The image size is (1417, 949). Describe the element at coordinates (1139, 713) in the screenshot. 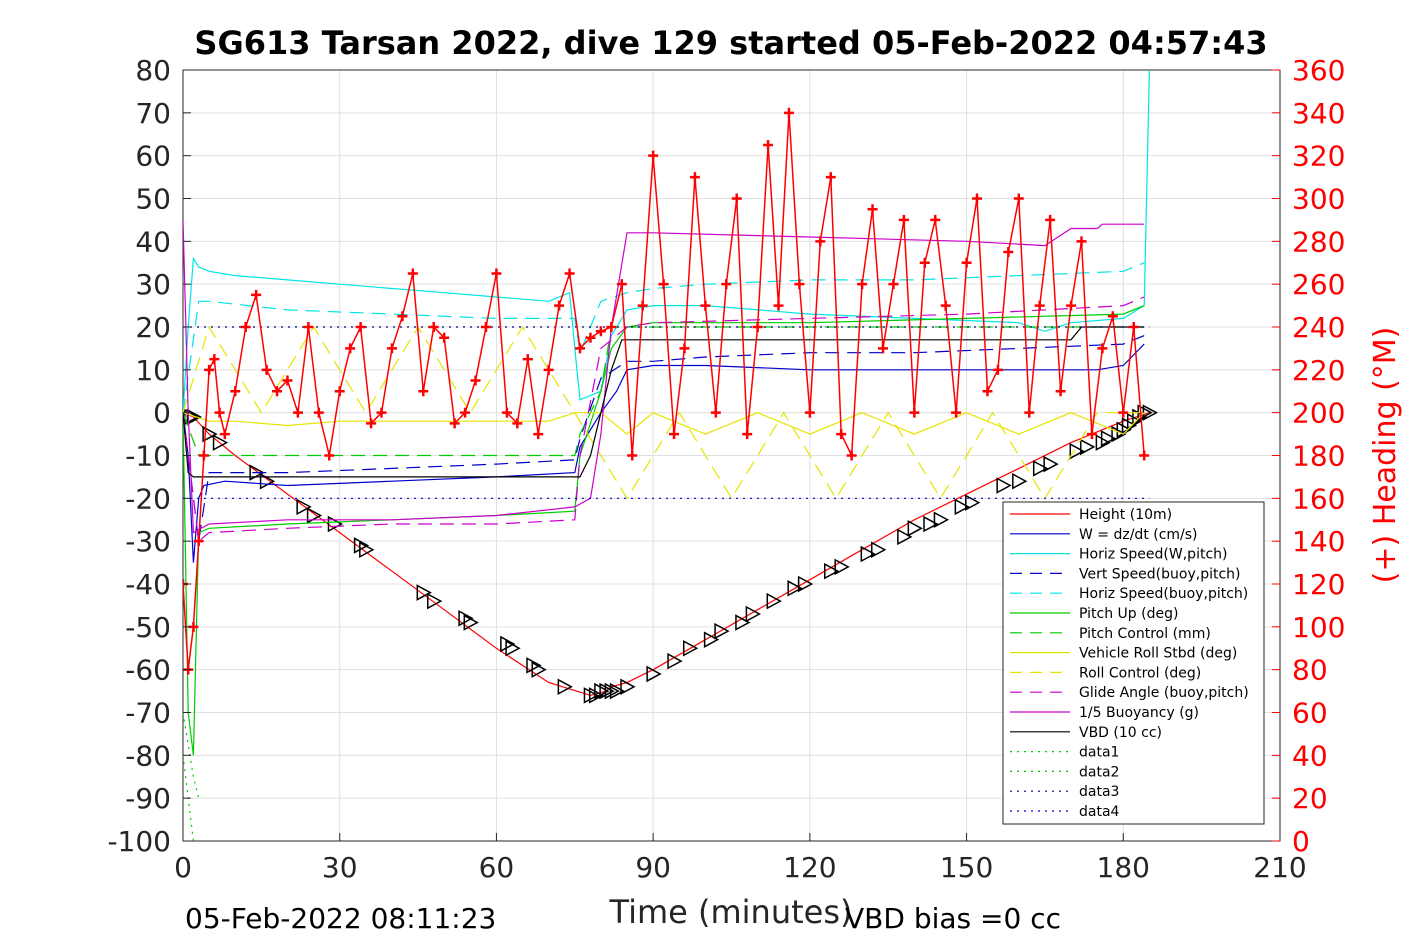

I see `legend-label: 1/5 Buoyancy (g)` at that location.